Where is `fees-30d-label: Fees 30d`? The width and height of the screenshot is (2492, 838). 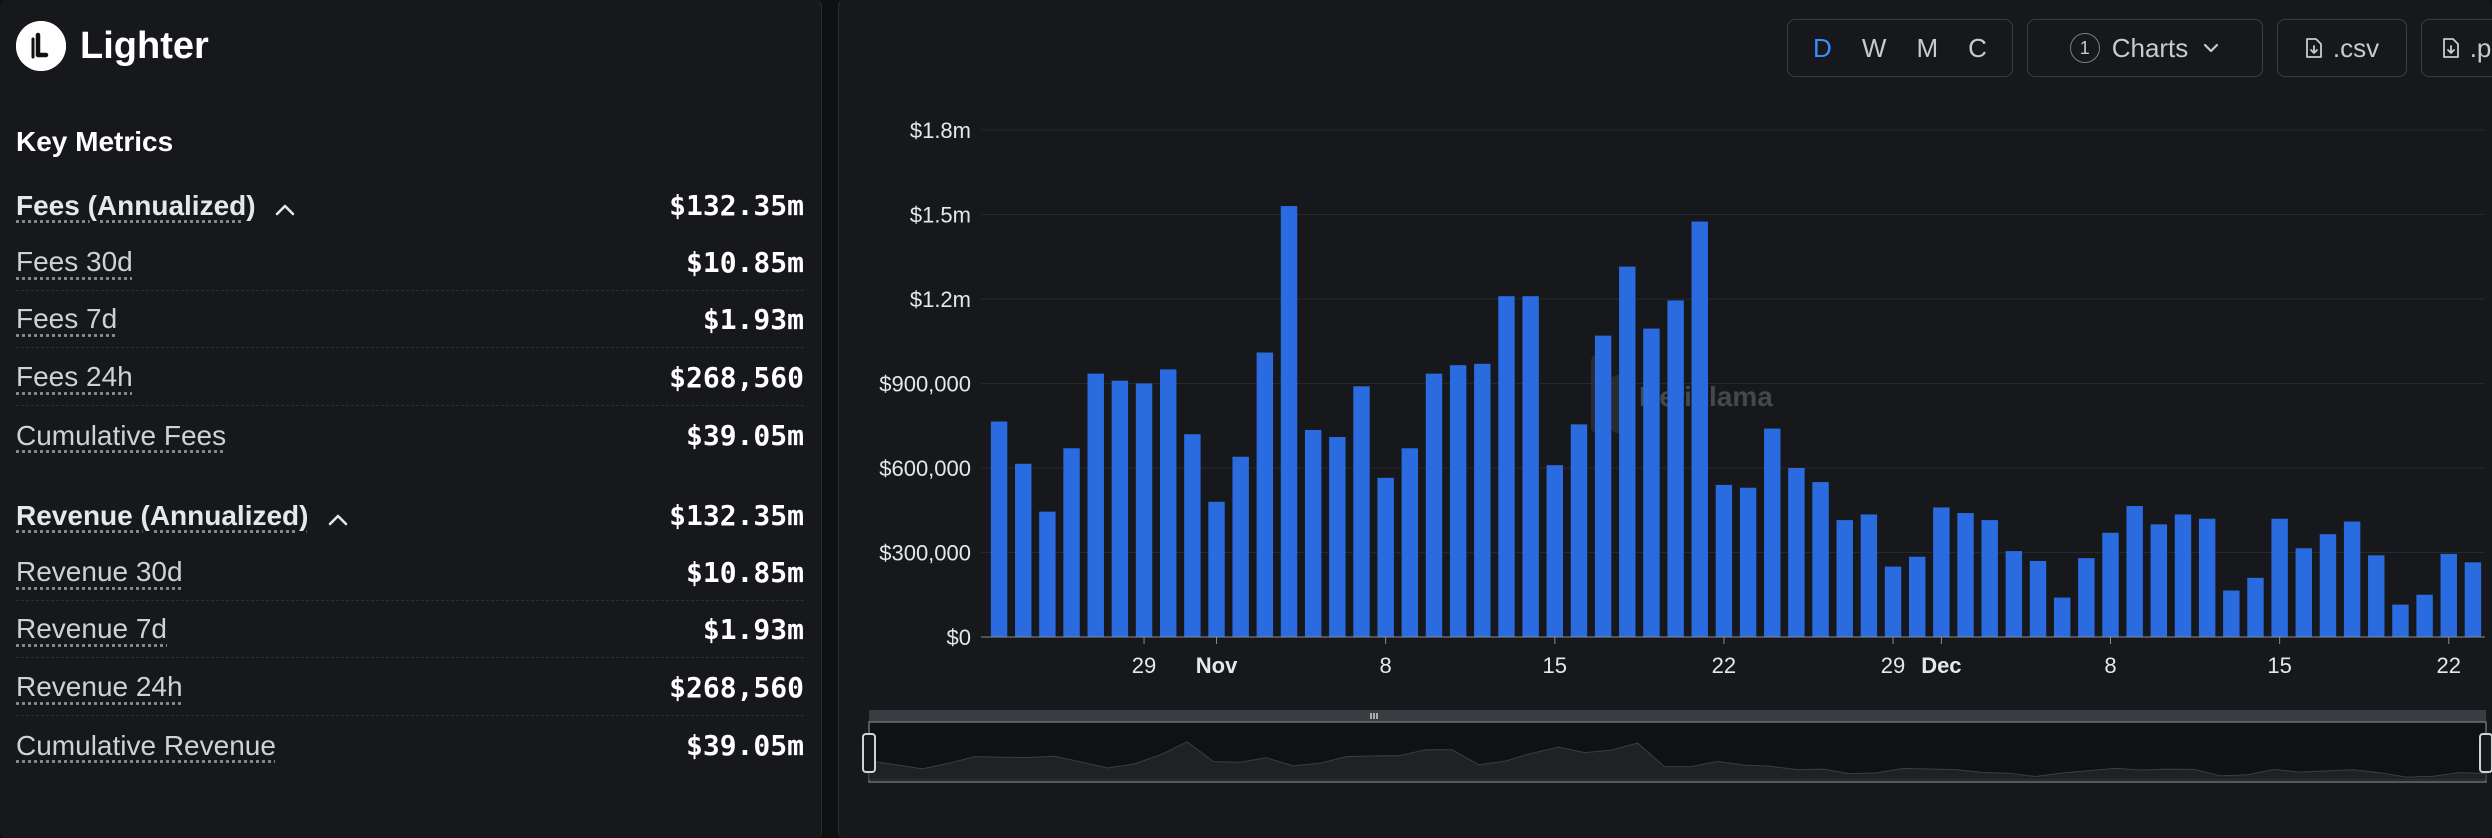
fees-30d-label: Fees 30d is located at coordinates (74, 261).